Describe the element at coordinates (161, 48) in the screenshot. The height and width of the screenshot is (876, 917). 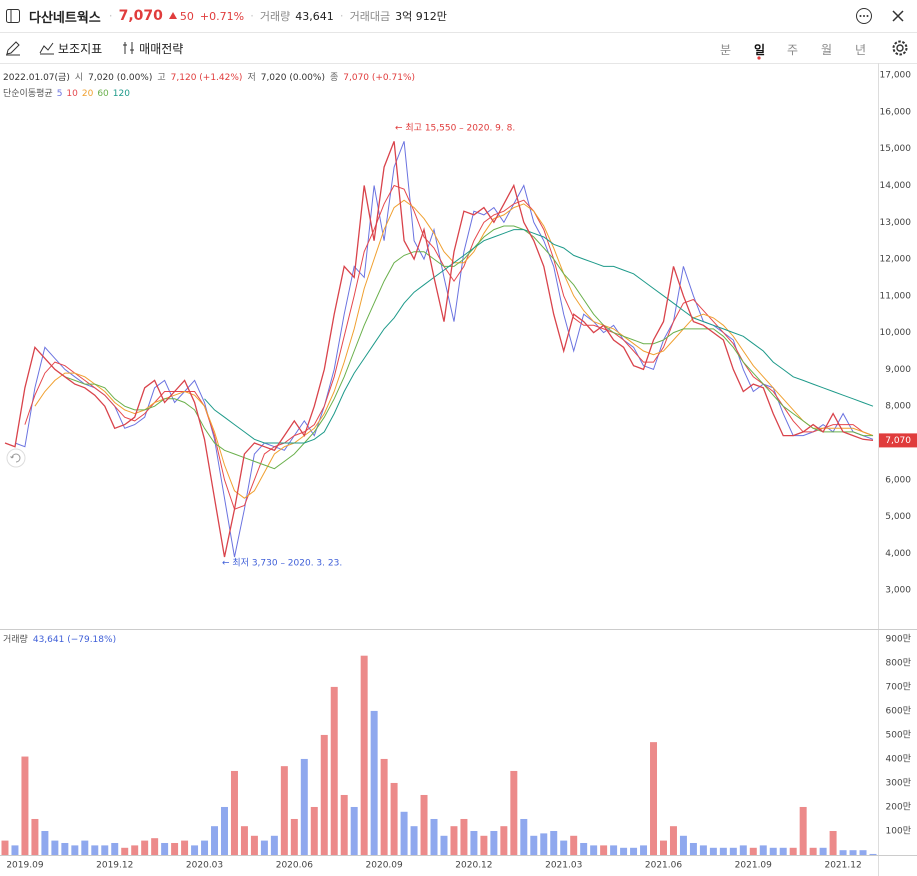
I see `strategy-button: 매매전략` at that location.